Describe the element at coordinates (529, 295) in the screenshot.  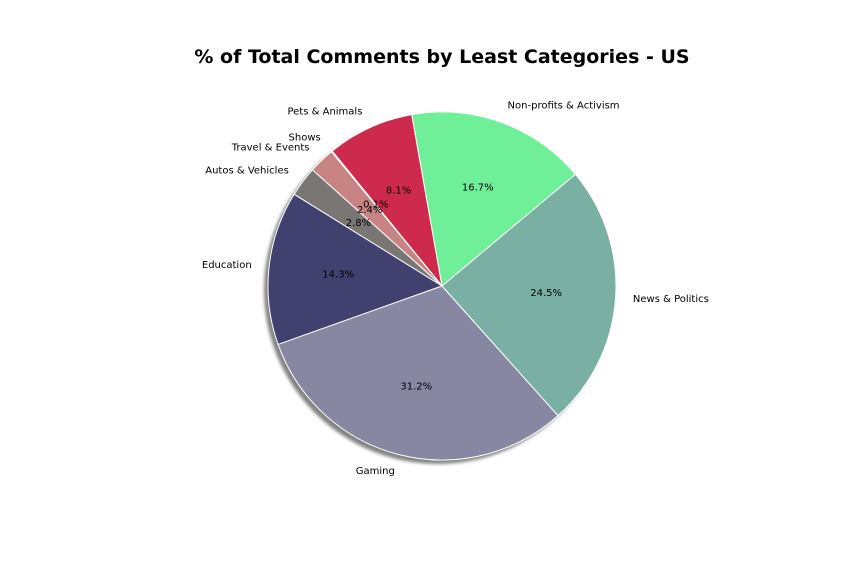
I see `pie-slice-news-politics` at that location.